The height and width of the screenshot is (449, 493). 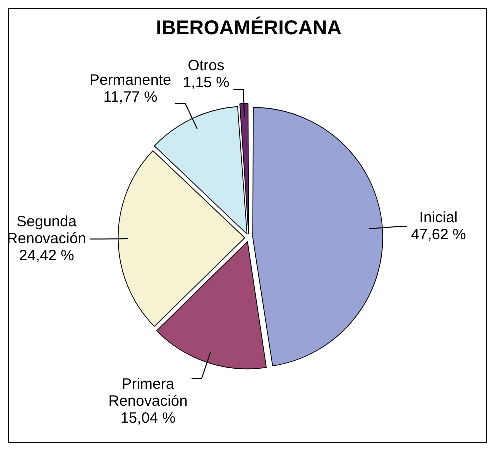 What do you see at coordinates (438, 235) in the screenshot?
I see `data-label: 47,62 %` at bounding box center [438, 235].